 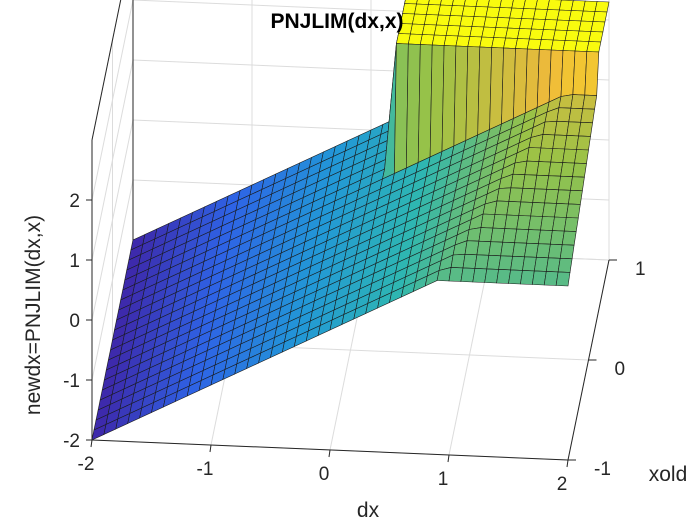 I want to click on y-tick-label: -1, so click(x=602, y=469).